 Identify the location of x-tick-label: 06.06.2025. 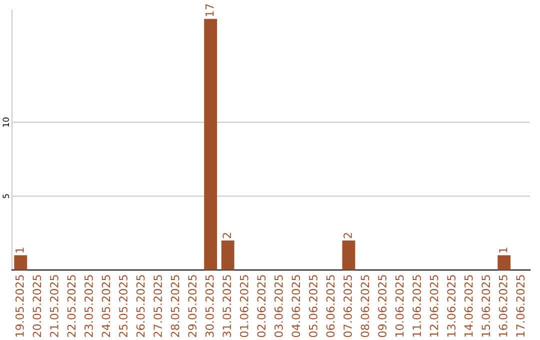
(330, 306).